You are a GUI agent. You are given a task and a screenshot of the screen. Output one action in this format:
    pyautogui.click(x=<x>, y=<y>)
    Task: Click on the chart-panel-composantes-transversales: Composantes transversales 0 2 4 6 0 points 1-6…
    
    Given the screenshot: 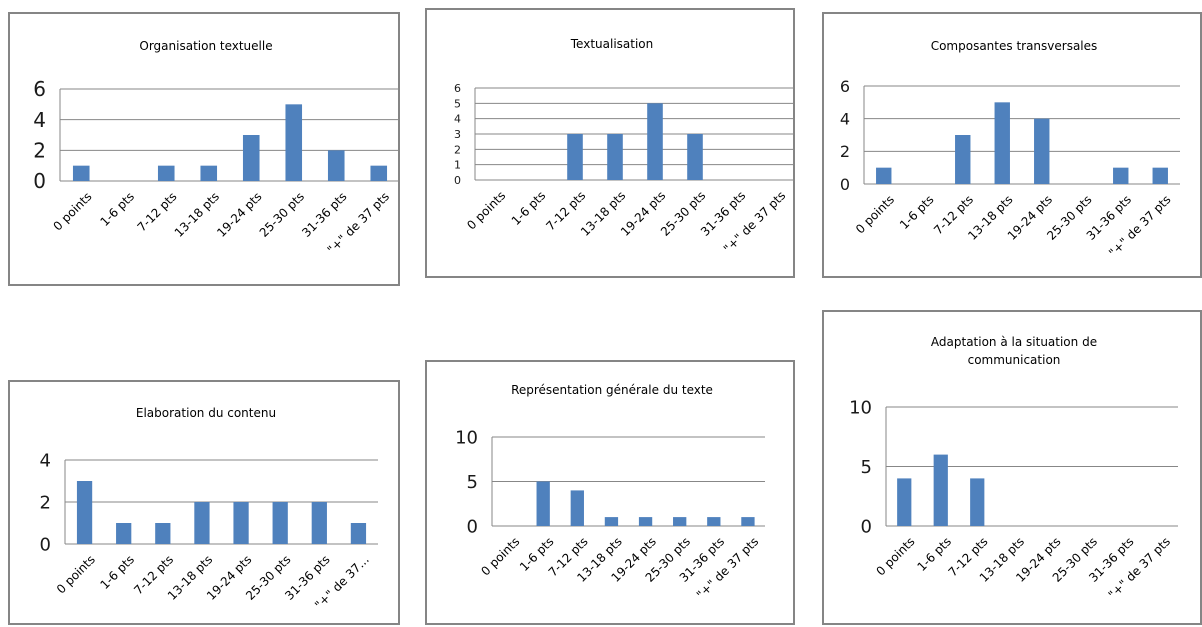 What is the action you would take?
    pyautogui.click(x=1012, y=145)
    